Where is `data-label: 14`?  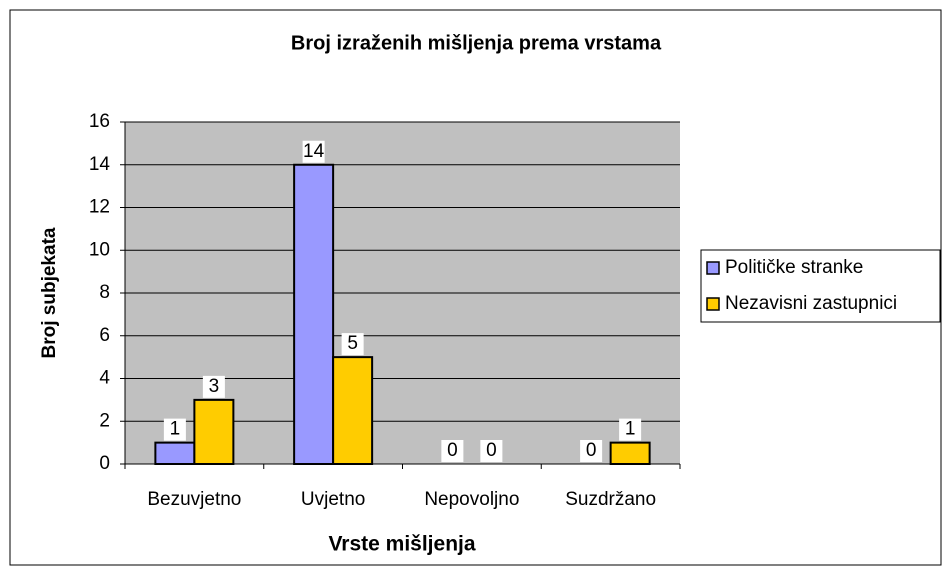 data-label: 14 is located at coordinates (314, 151).